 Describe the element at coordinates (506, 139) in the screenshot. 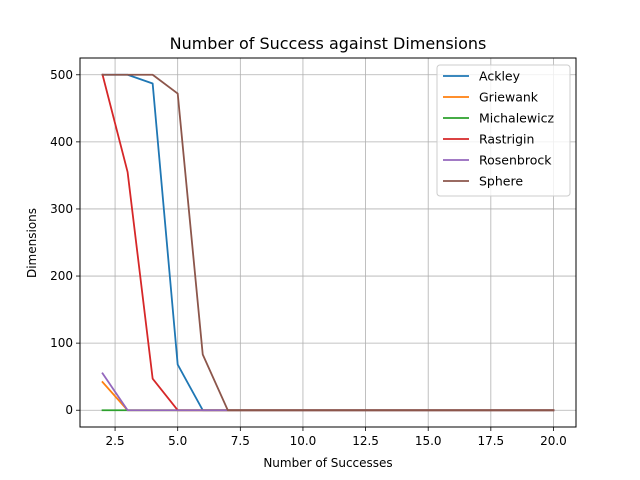

I see `legend-label: Rastrigin` at that location.